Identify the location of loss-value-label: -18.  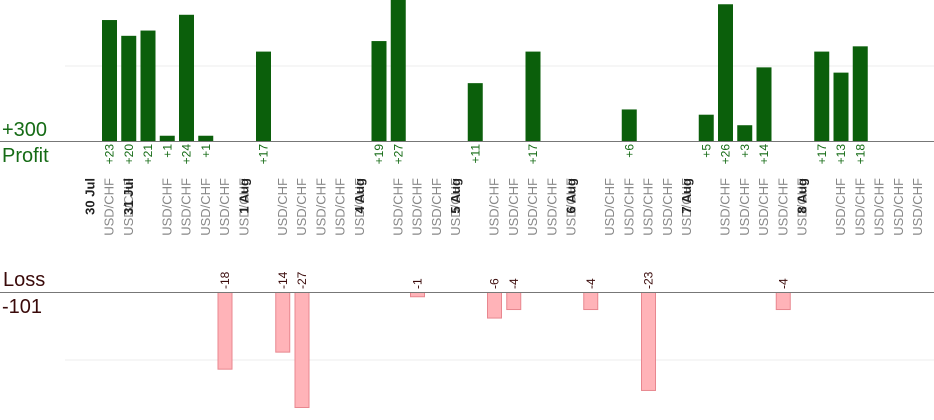
(225, 280).